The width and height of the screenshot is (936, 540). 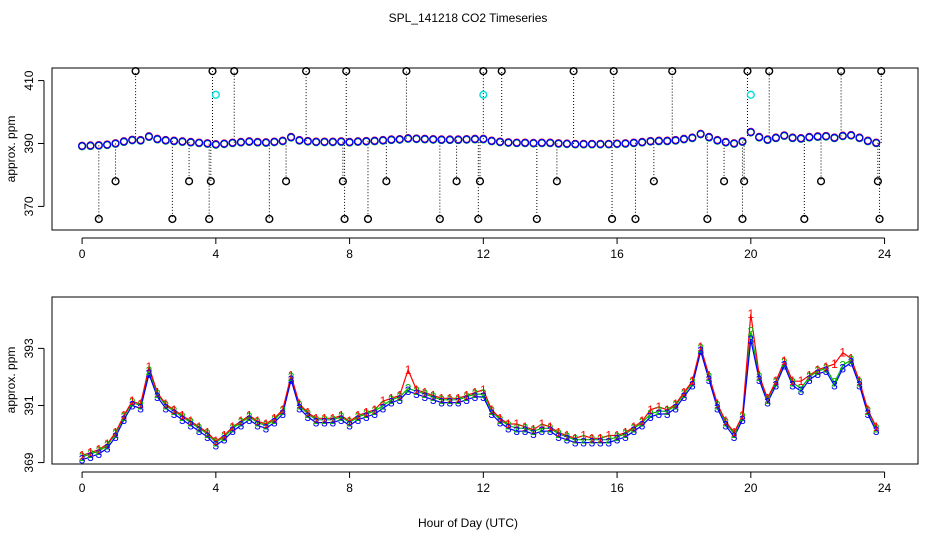 What do you see at coordinates (885, 254) in the screenshot?
I see `top-x-tick-label: 24` at bounding box center [885, 254].